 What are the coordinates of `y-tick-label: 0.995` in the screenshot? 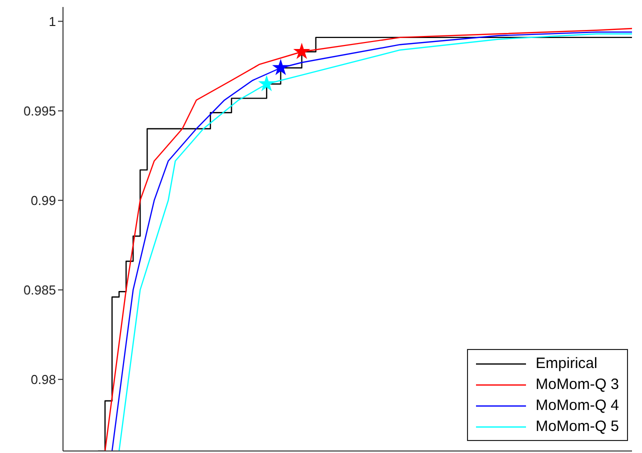 It's located at (39, 110).